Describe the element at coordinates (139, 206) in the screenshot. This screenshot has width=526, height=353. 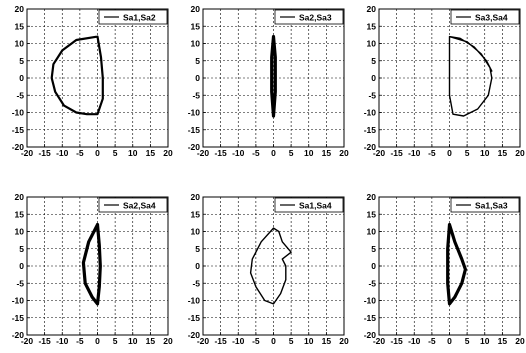
I see `legend-label: Sa2,Sa4` at that location.